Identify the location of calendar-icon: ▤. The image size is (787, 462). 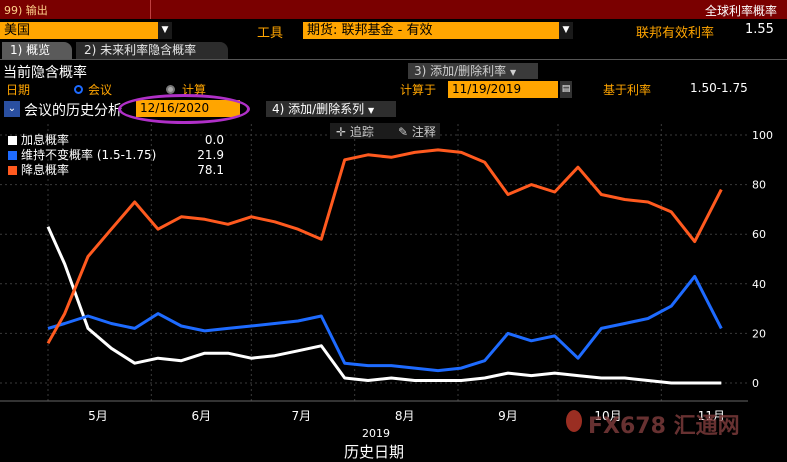
(566, 89).